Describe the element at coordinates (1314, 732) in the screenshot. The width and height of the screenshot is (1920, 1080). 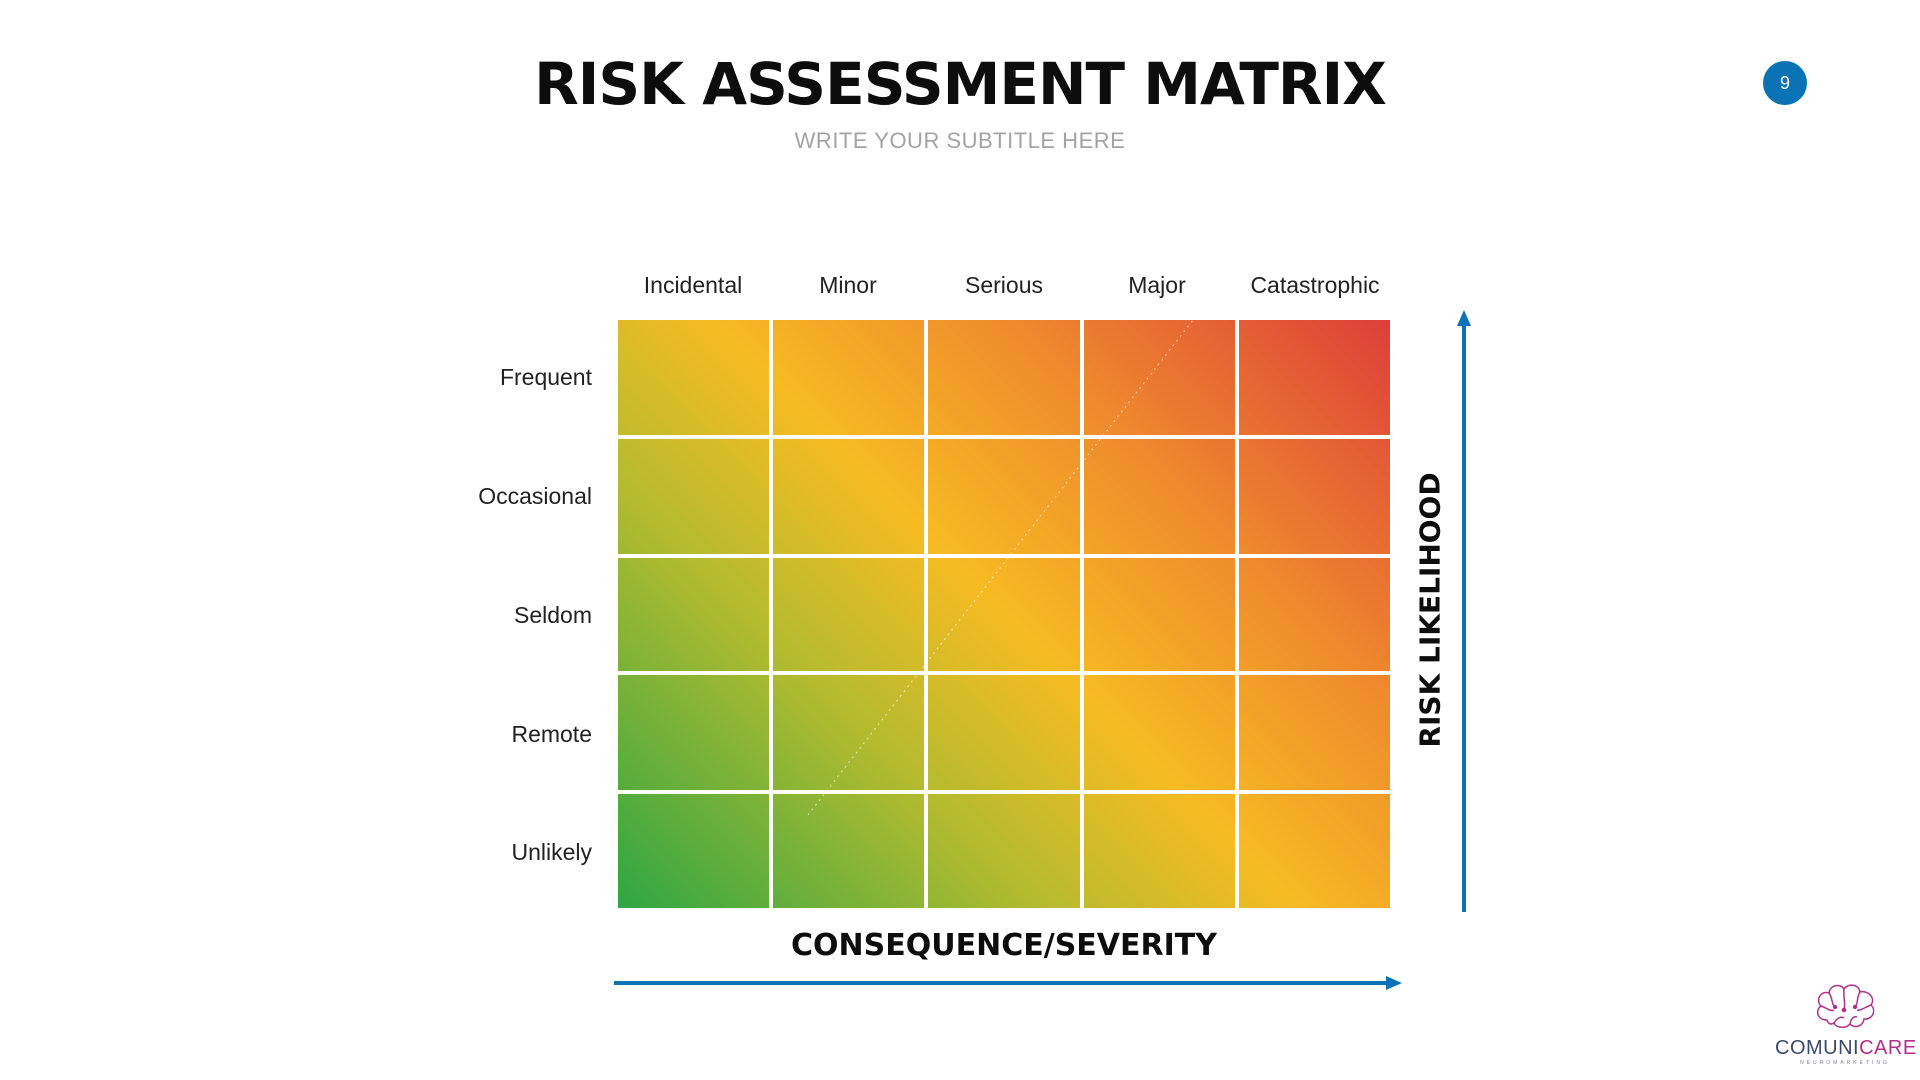
I see `cell-remote-catastrophic` at that location.